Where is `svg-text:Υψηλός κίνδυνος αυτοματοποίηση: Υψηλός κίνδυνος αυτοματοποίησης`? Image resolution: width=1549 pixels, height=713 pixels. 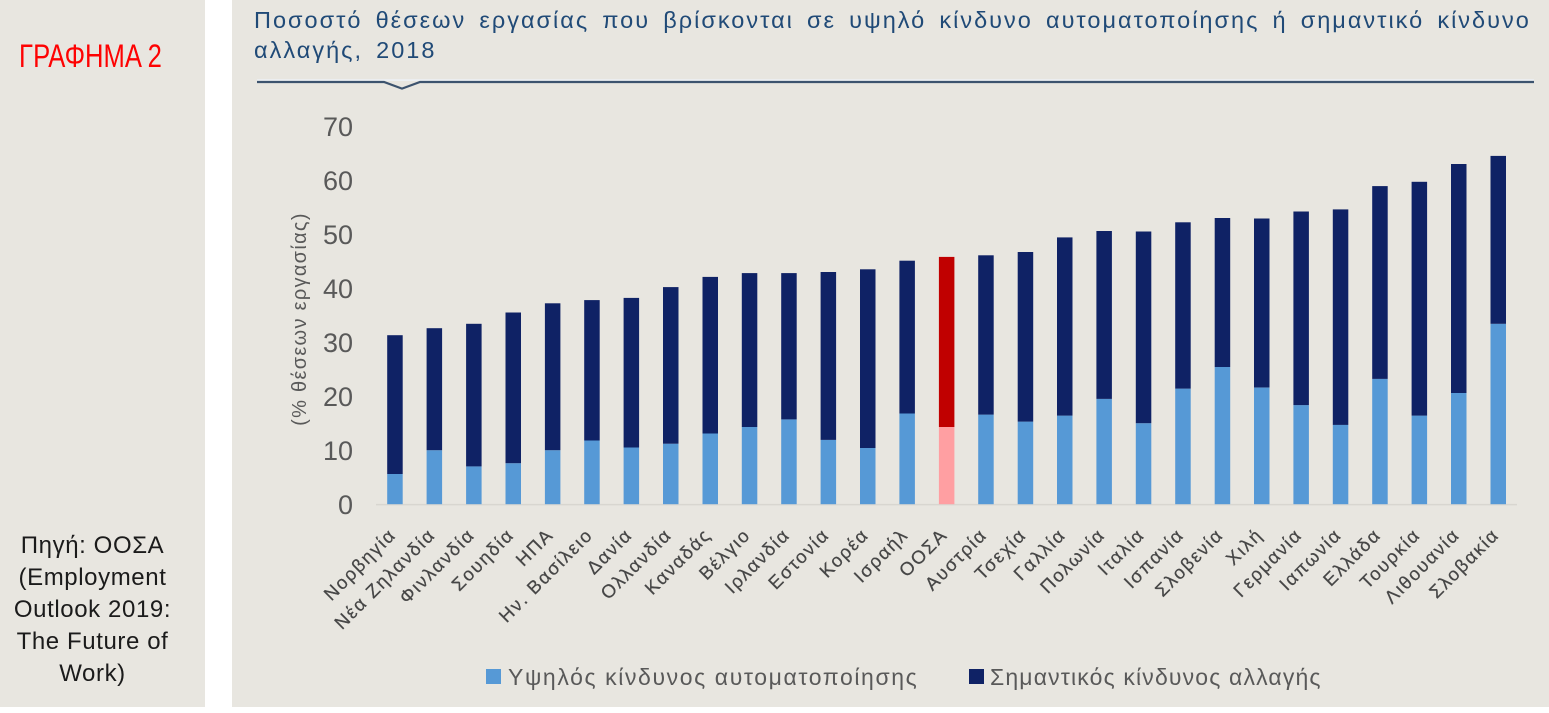
svg-text:Υψηλός κίνδυνος αυτοματοποίηση: Υψηλός κίνδυνος αυτοματοποίησης is located at coordinates (713, 677).